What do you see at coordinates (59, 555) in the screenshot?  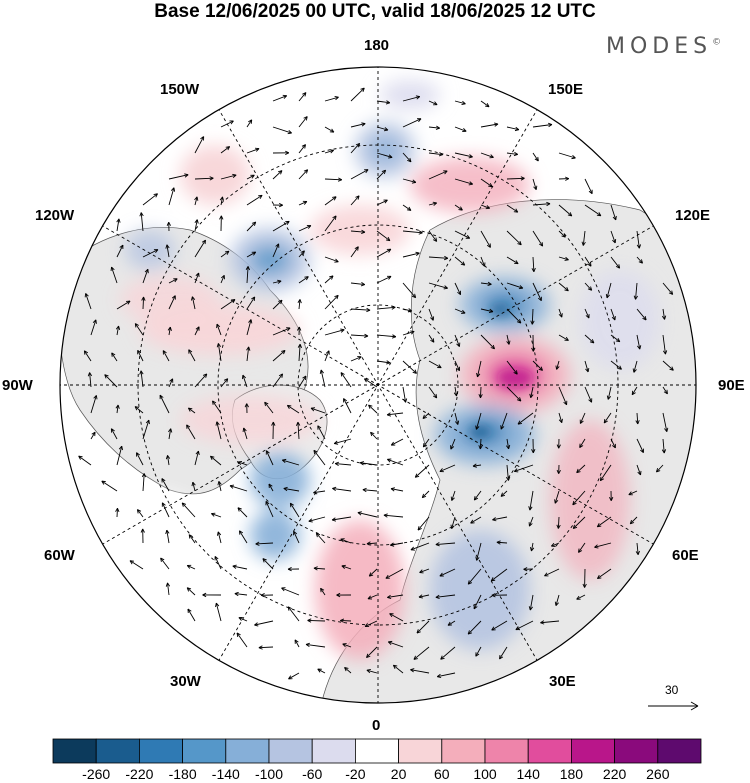 I see `lon-label-60w: 60W` at bounding box center [59, 555].